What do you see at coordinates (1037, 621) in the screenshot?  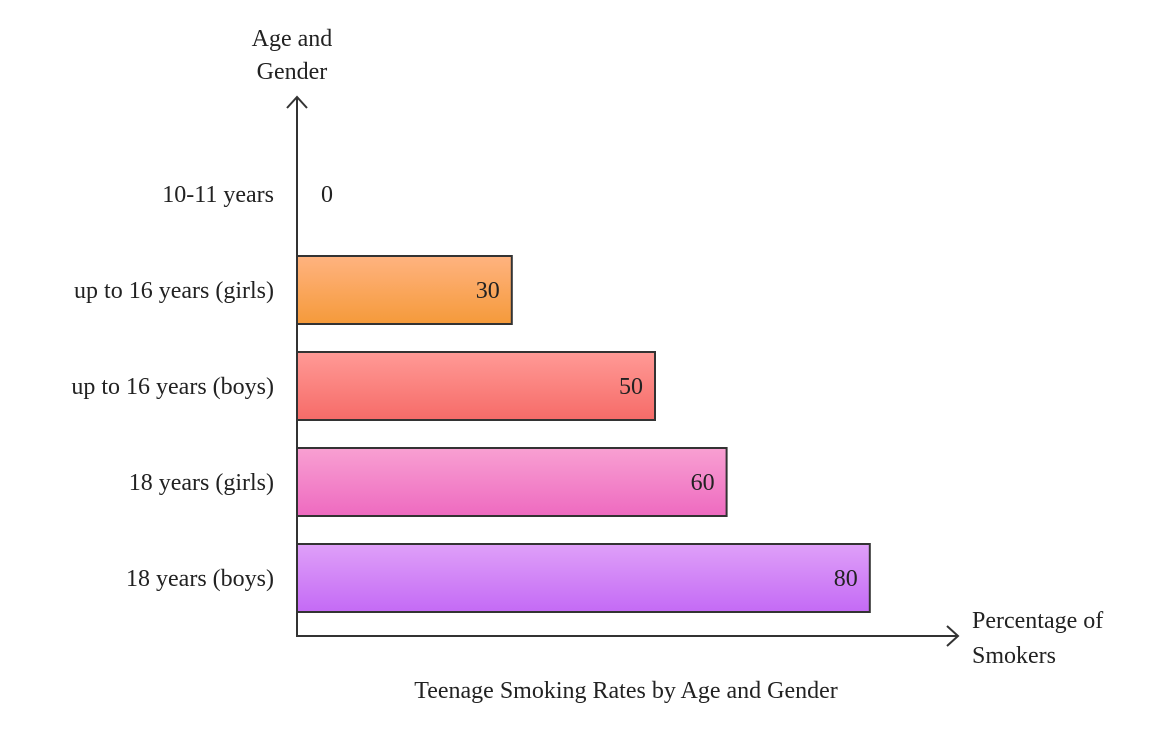 I see `x-axis-title-line-1: Percentage of` at bounding box center [1037, 621].